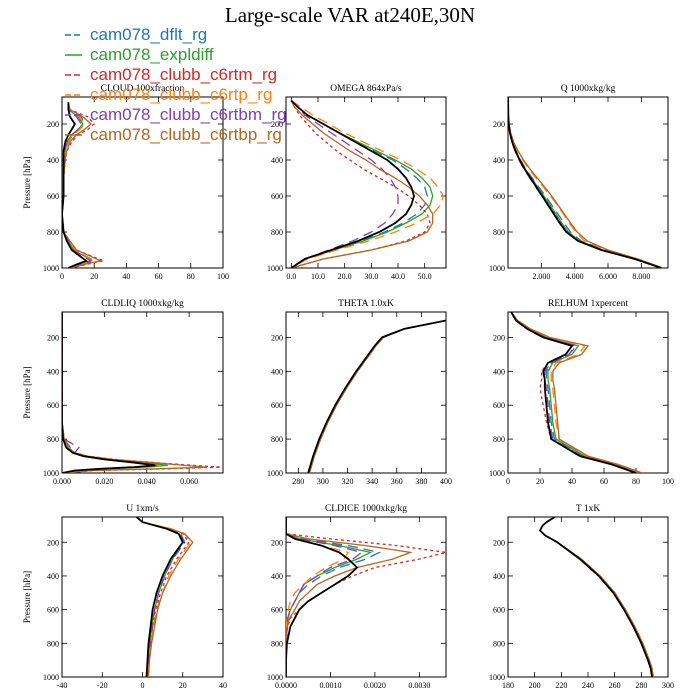 This screenshot has height=700, width=700. What do you see at coordinates (397, 481) in the screenshot?
I see `x-tick-label: 360` at bounding box center [397, 481].